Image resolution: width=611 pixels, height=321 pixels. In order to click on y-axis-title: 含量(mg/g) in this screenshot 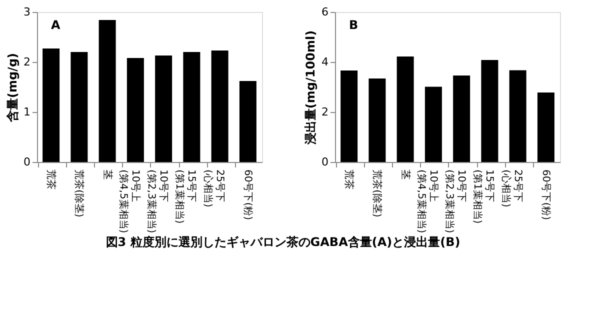, I will do `click(13, 88)`.